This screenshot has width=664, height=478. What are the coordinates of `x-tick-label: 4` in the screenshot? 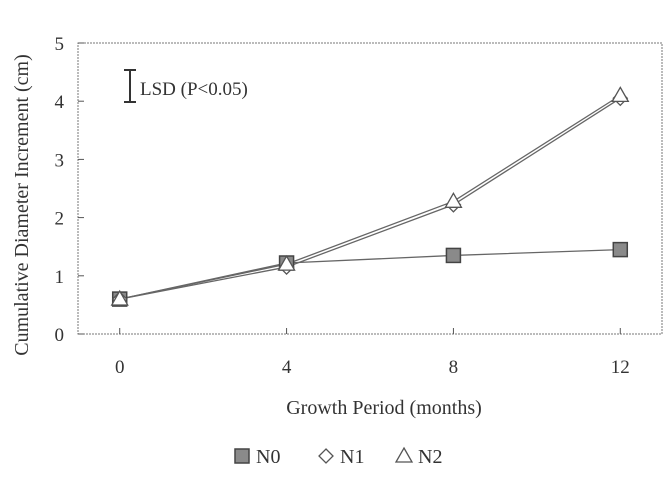 It's located at (287, 367).